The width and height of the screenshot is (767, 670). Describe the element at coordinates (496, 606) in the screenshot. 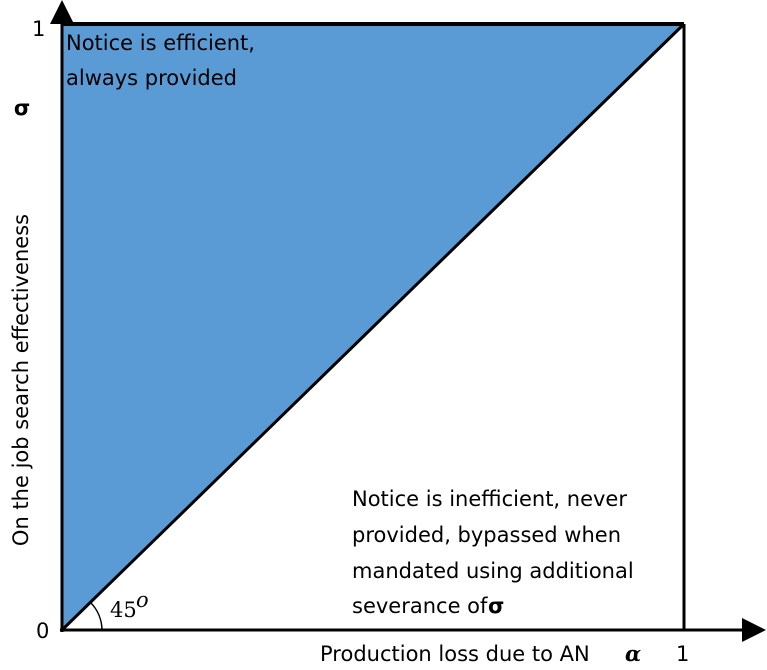

I see `lower-symbol: σ` at that location.